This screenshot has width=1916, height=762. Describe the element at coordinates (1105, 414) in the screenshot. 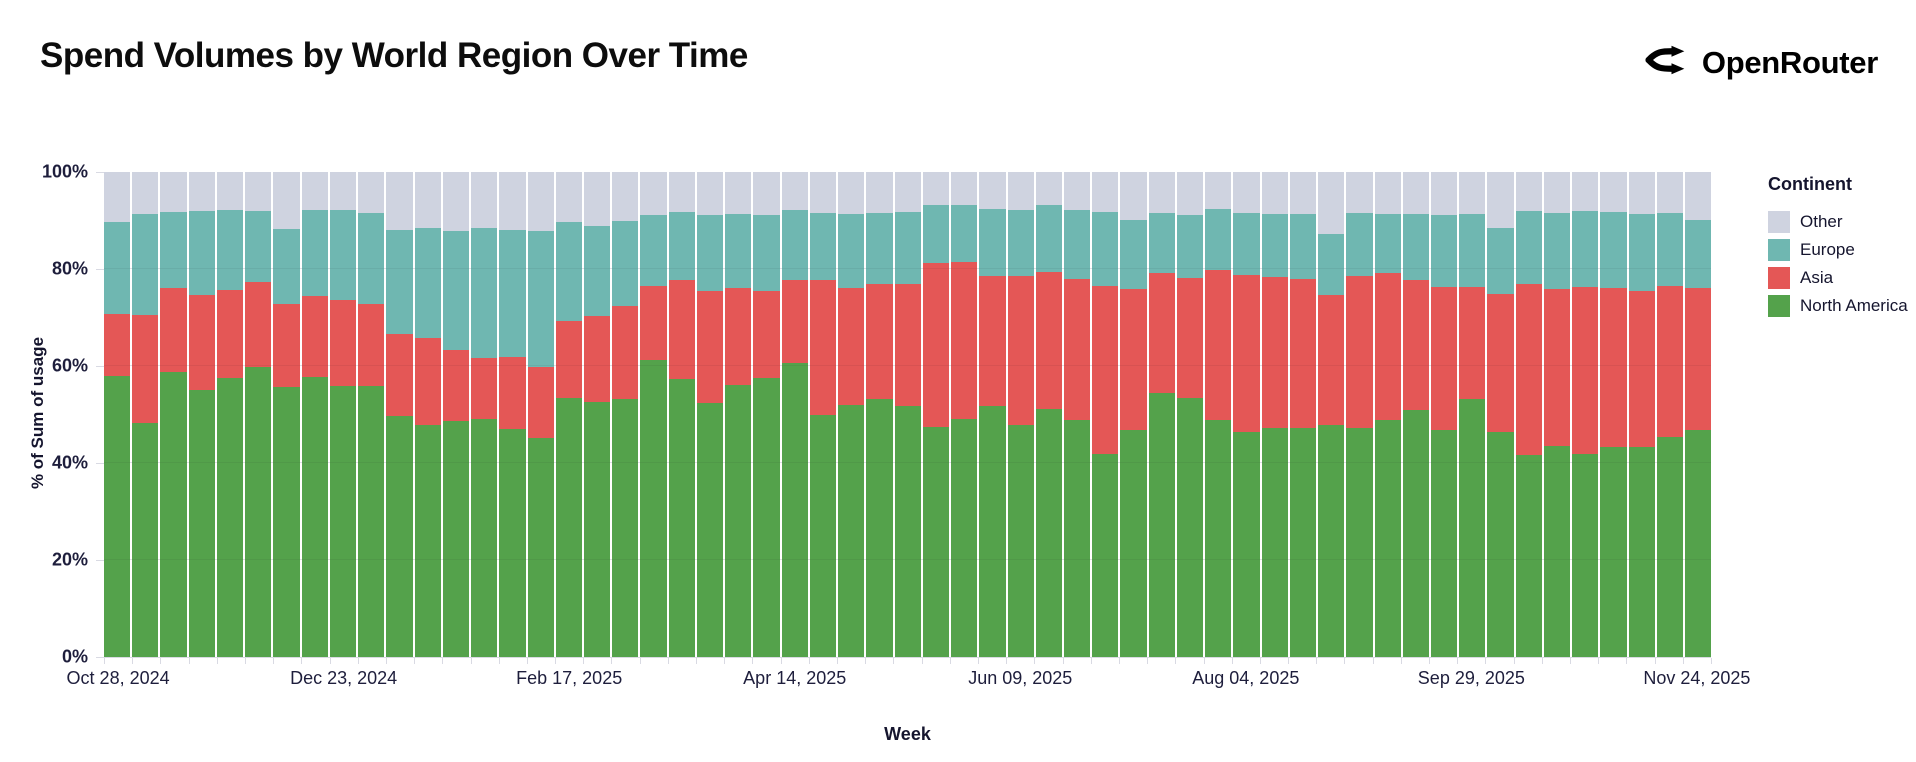

I see `bar-jun-30-2025` at that location.